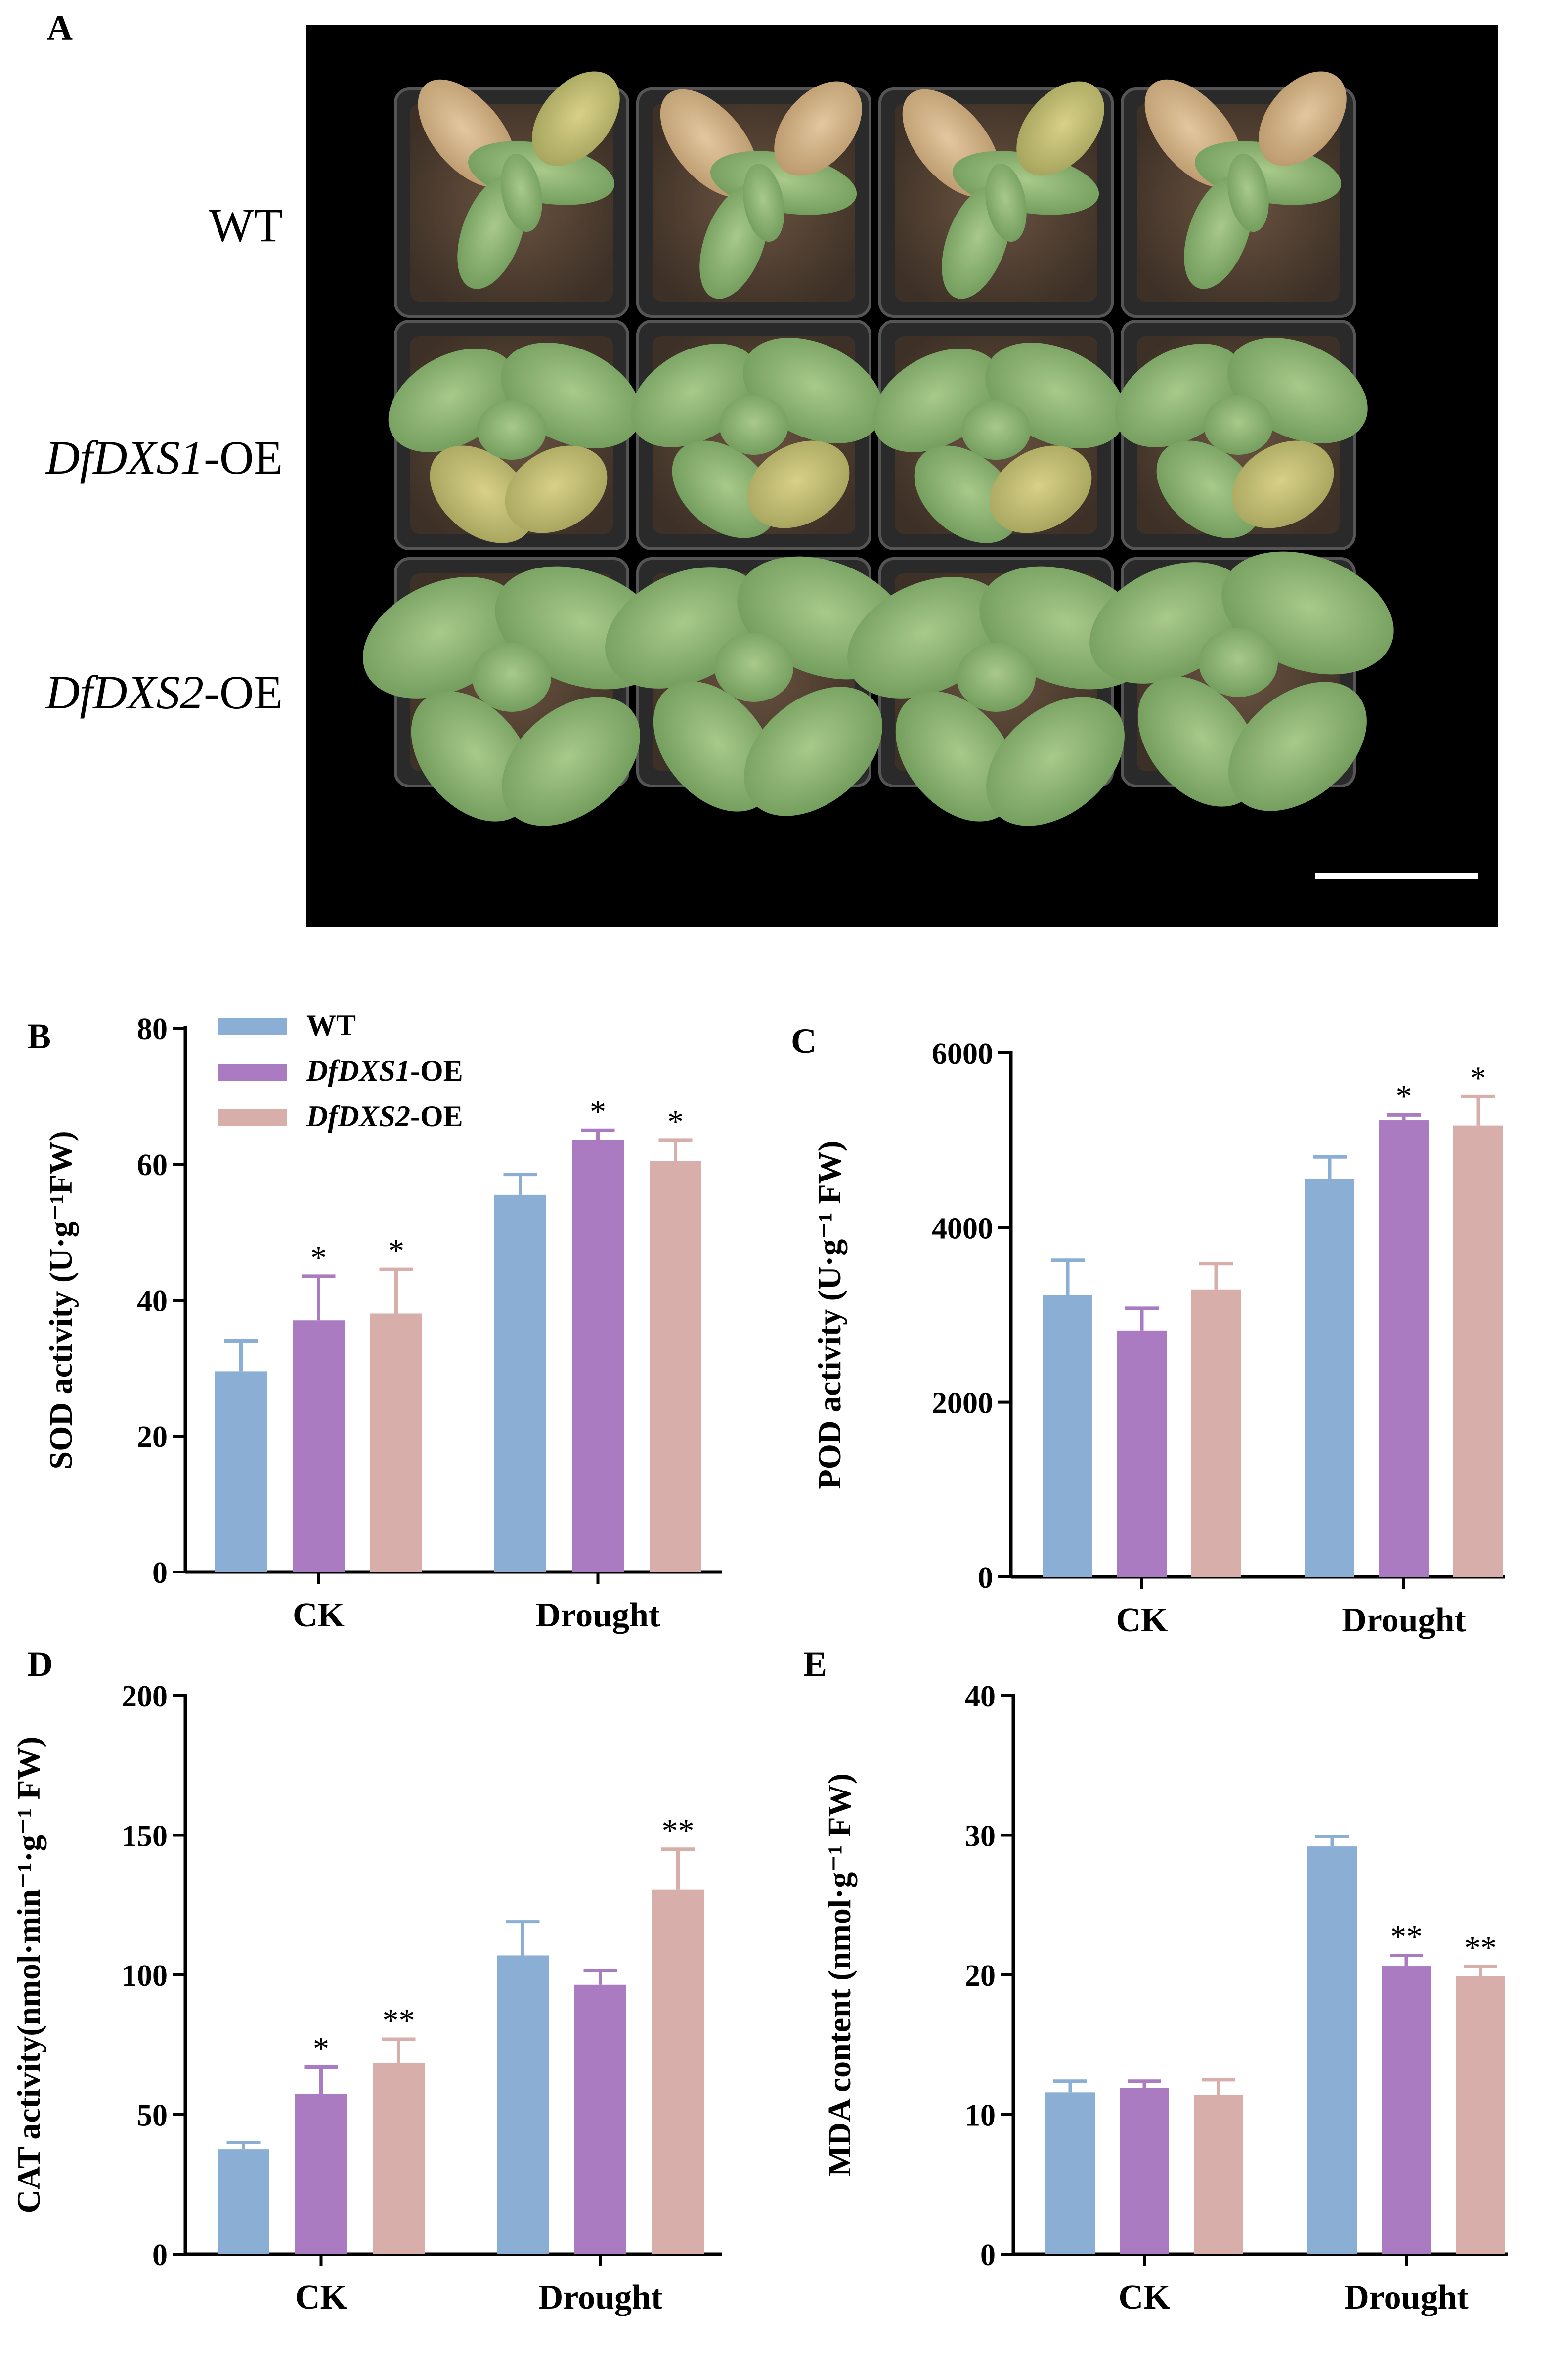  I want to click on panel-label-b: B, so click(39, 1036).